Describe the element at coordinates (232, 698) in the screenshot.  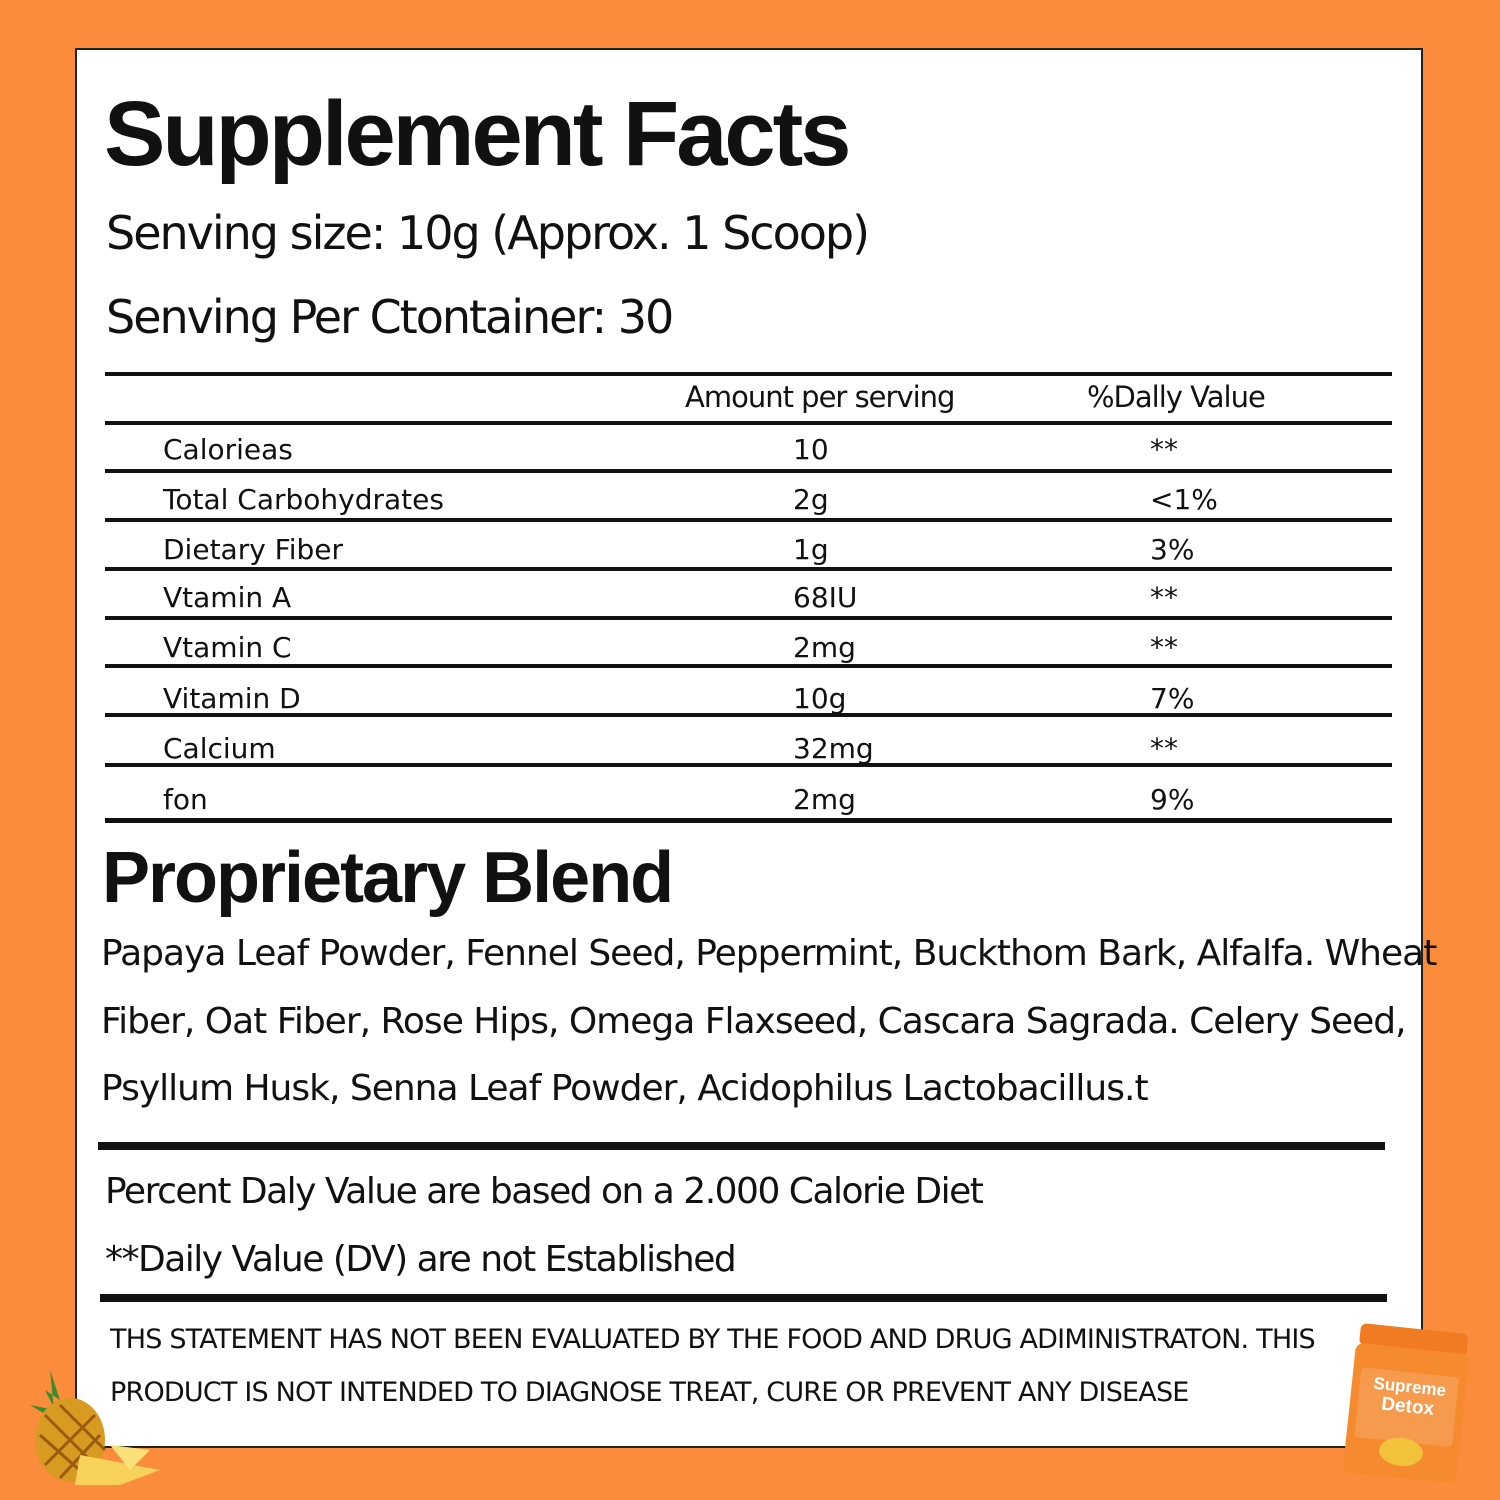
I see `nutrient-name: Vitamin D` at that location.